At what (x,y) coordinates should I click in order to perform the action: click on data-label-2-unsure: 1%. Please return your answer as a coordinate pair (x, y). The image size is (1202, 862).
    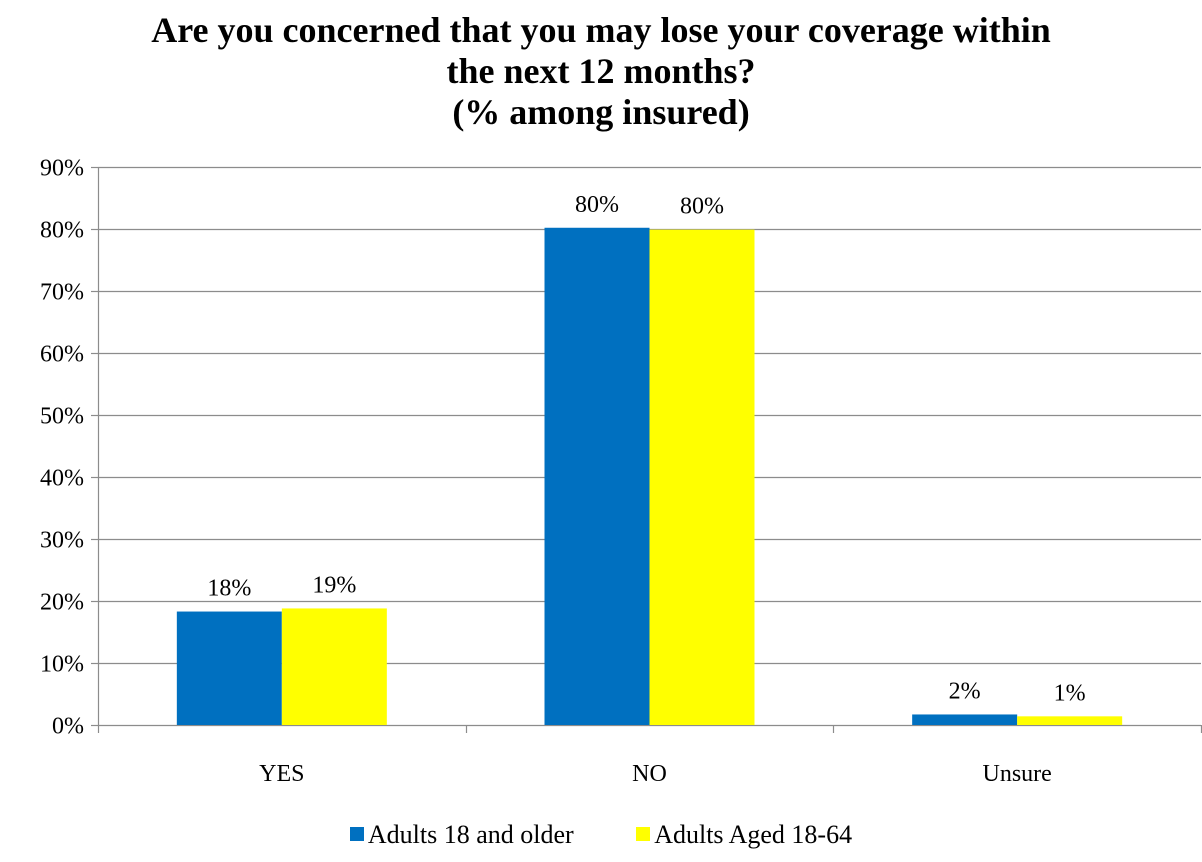
    Looking at the image, I should click on (1070, 693).